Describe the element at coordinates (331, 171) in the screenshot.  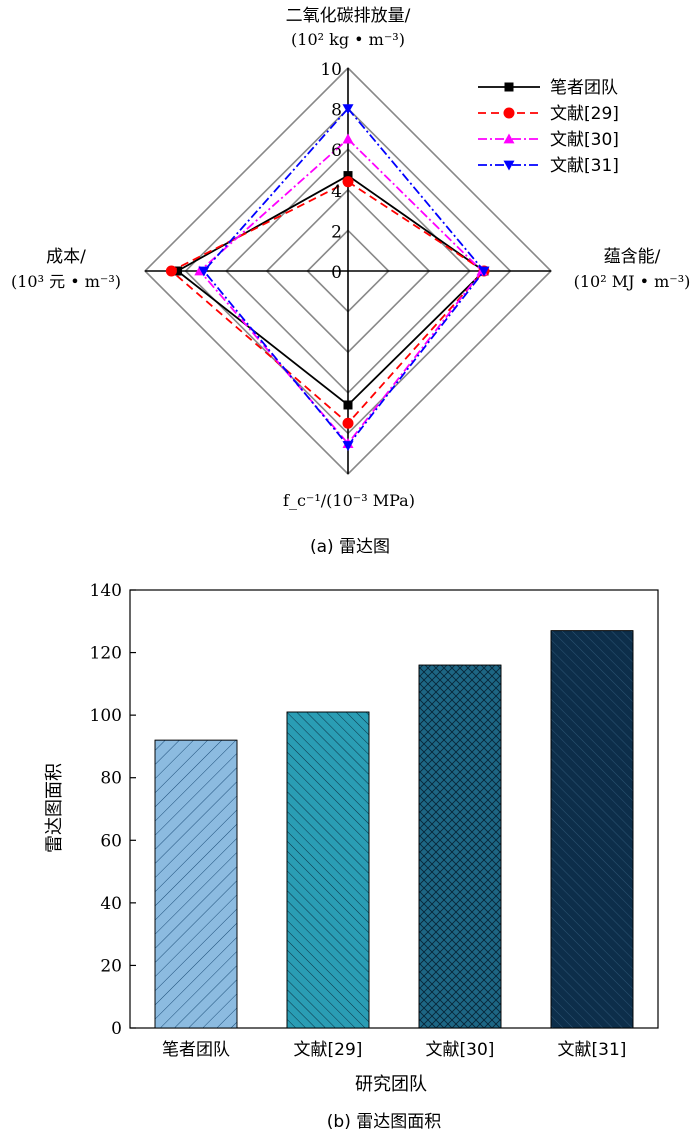
I see `radar-tick-labels: 0 2 4 6 8 10` at that location.